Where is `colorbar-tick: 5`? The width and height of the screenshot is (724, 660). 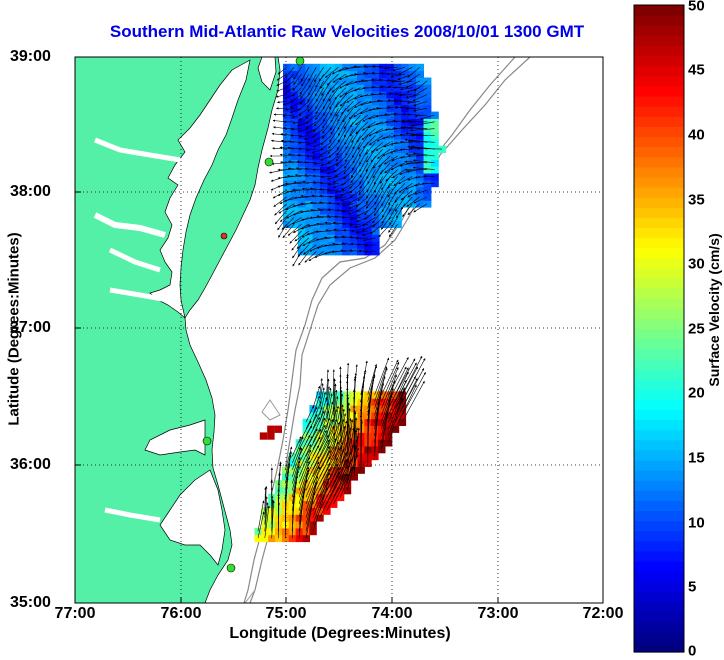 colorbar-tick: 5 is located at coordinates (692, 587).